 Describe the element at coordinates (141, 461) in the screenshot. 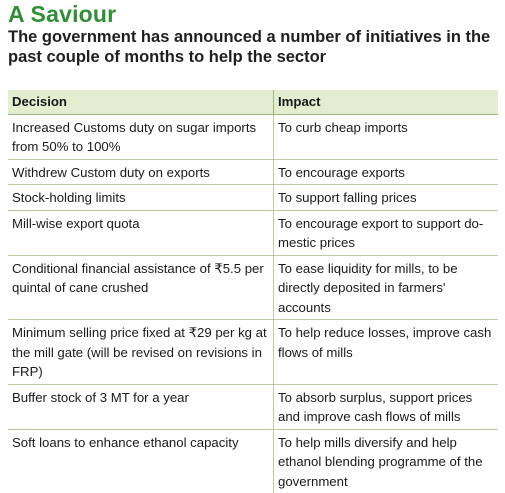

I see `decision-cell: Soft loans to enhance ethanol capacity` at that location.